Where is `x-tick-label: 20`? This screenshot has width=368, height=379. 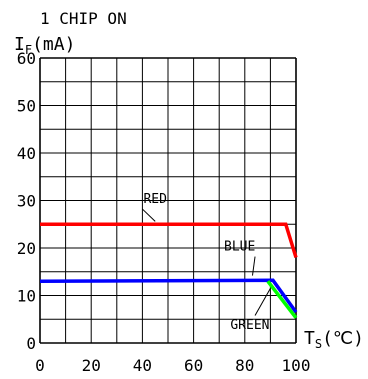
x-tick-label: 20 is located at coordinates (91, 365).